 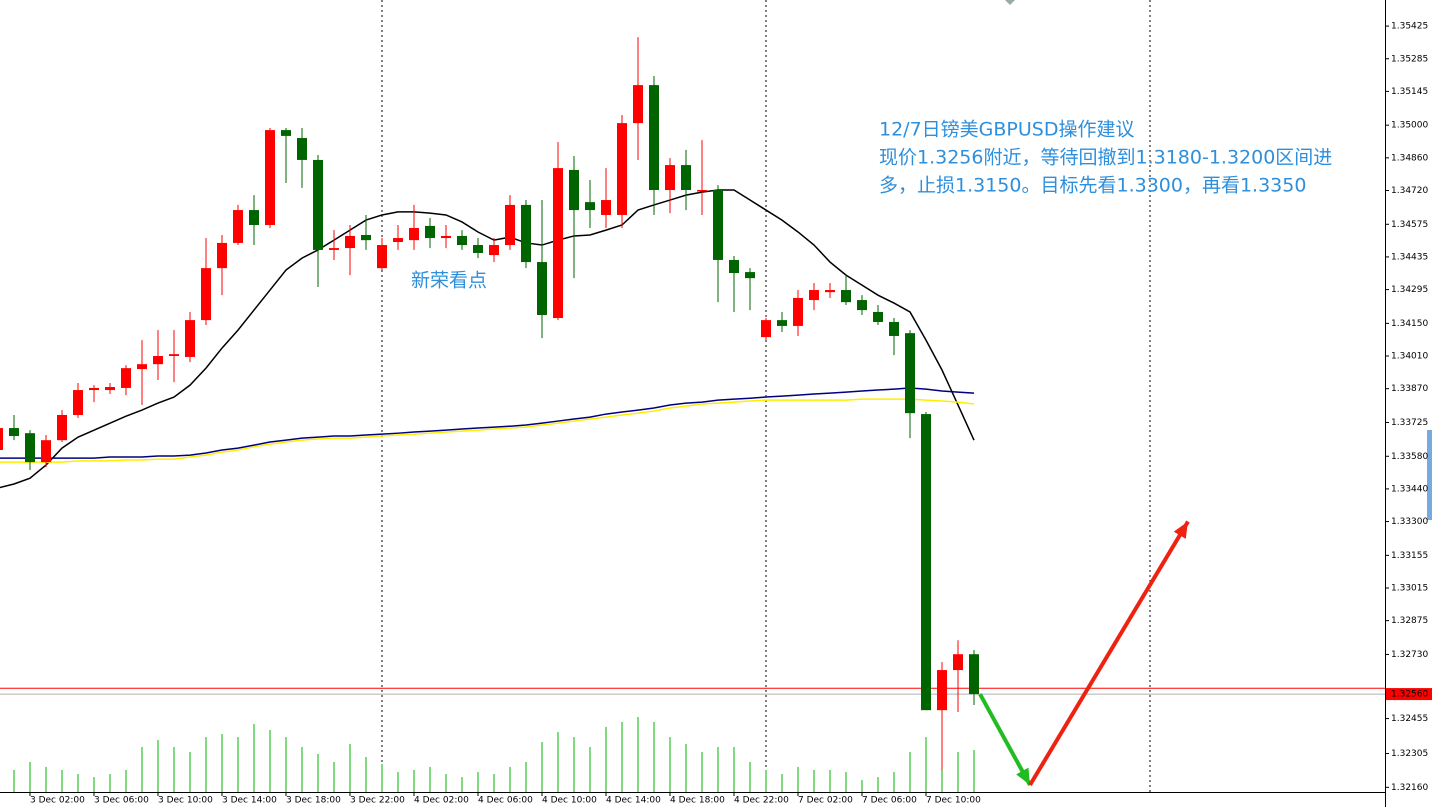 What do you see at coordinates (249, 801) in the screenshot?
I see `x-tick-label: 3 Dec 14:00` at bounding box center [249, 801].